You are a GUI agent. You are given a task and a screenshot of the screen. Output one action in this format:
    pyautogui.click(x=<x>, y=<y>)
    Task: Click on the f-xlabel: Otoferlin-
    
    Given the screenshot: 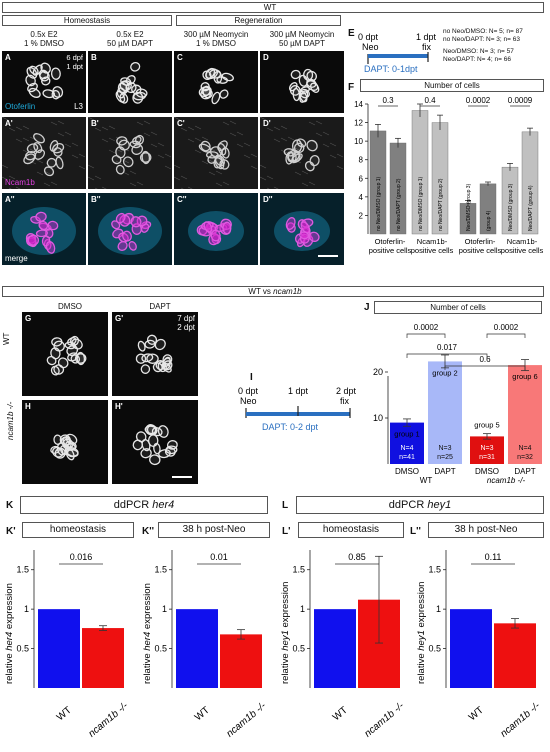 What is the action you would take?
    pyautogui.click(x=480, y=241)
    